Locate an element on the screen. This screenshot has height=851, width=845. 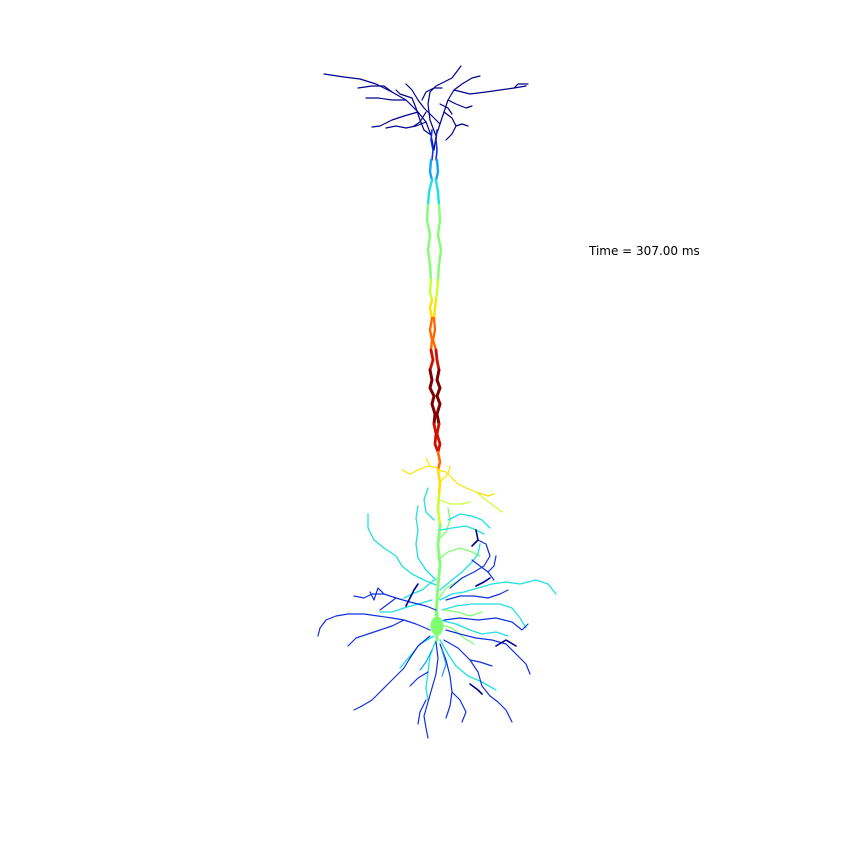
apical-tuft-trunk is located at coordinates (434, 145).